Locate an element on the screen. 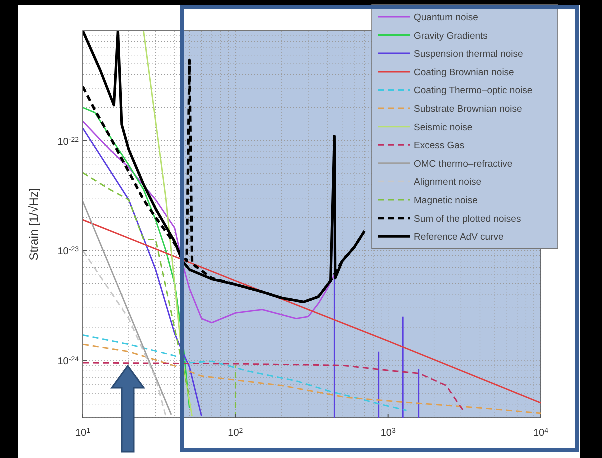  legend-label: OMC thermo–refractive is located at coordinates (463, 164).